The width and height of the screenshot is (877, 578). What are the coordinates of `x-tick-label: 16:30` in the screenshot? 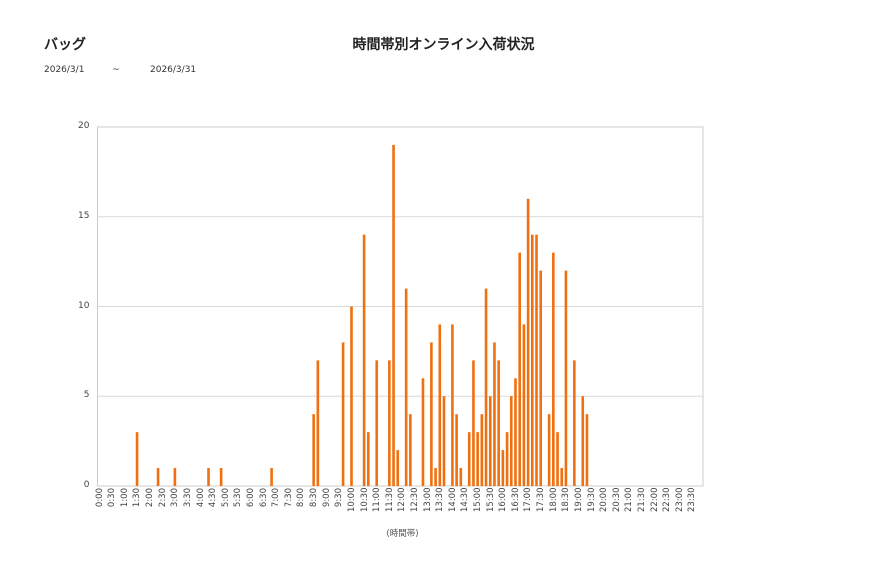 It's located at (515, 500).